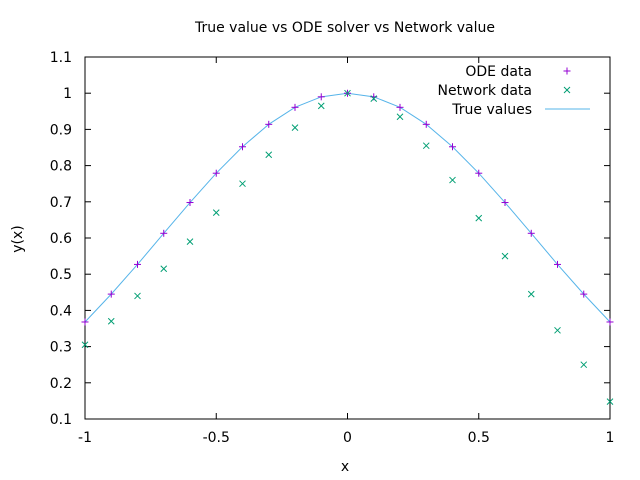 This screenshot has width=640, height=480. What do you see at coordinates (479, 438) in the screenshot?
I see `x-tick-label: 0.5` at bounding box center [479, 438].